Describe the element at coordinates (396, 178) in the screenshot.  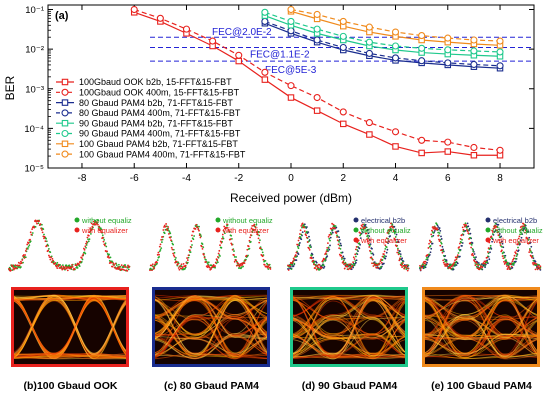
I see `x-tick-label: 4` at that location.